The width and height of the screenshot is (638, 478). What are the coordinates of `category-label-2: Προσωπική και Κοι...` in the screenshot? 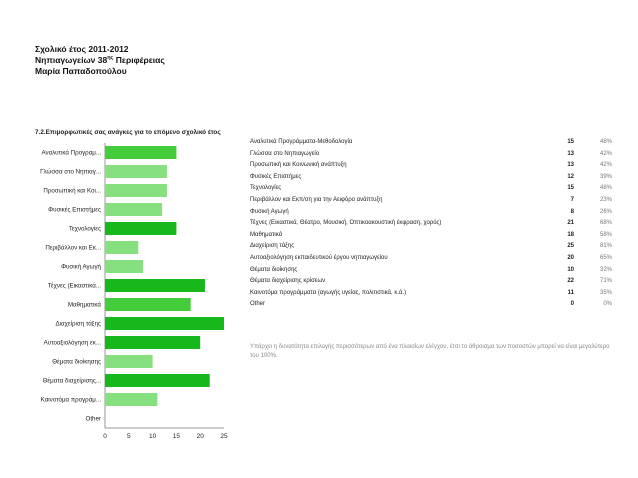 It's located at (72, 191).